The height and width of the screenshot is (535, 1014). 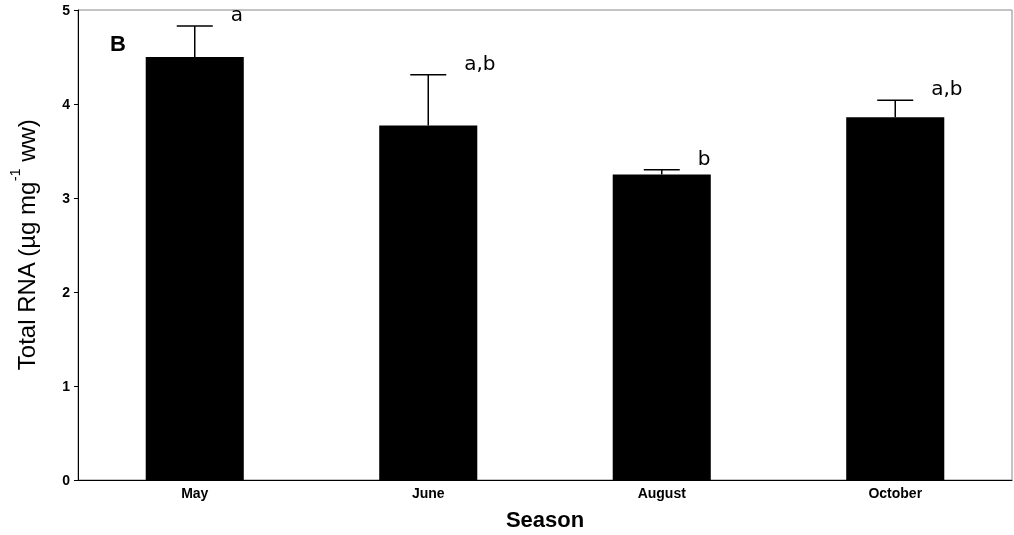 I want to click on x-tick-label: June, so click(x=428, y=493).